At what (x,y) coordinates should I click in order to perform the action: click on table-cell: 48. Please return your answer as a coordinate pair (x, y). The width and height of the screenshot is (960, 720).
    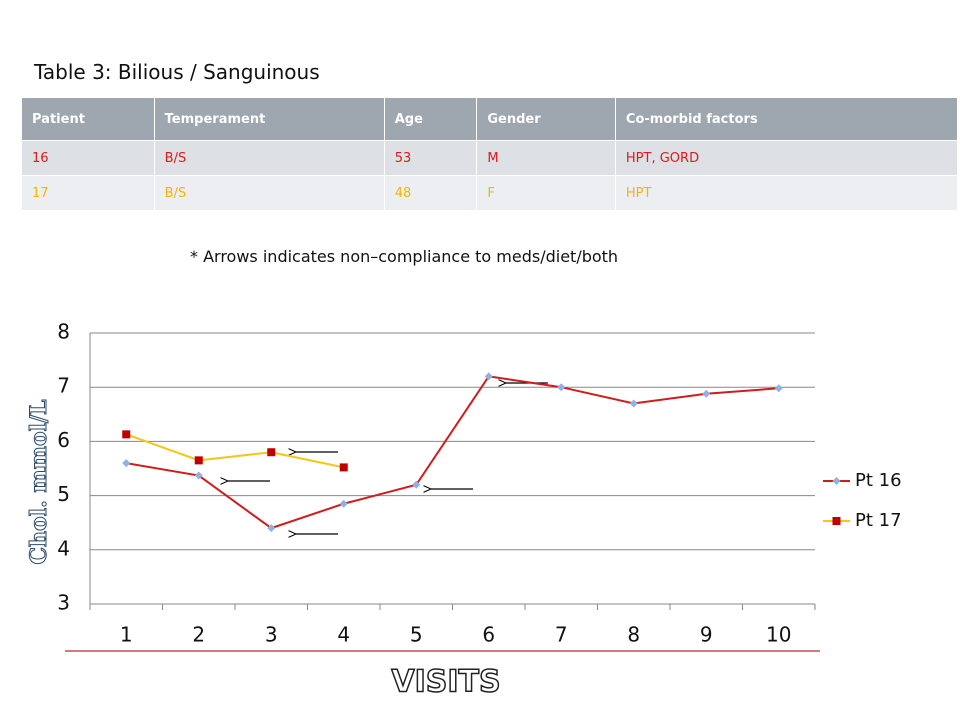
    Looking at the image, I should click on (431, 192).